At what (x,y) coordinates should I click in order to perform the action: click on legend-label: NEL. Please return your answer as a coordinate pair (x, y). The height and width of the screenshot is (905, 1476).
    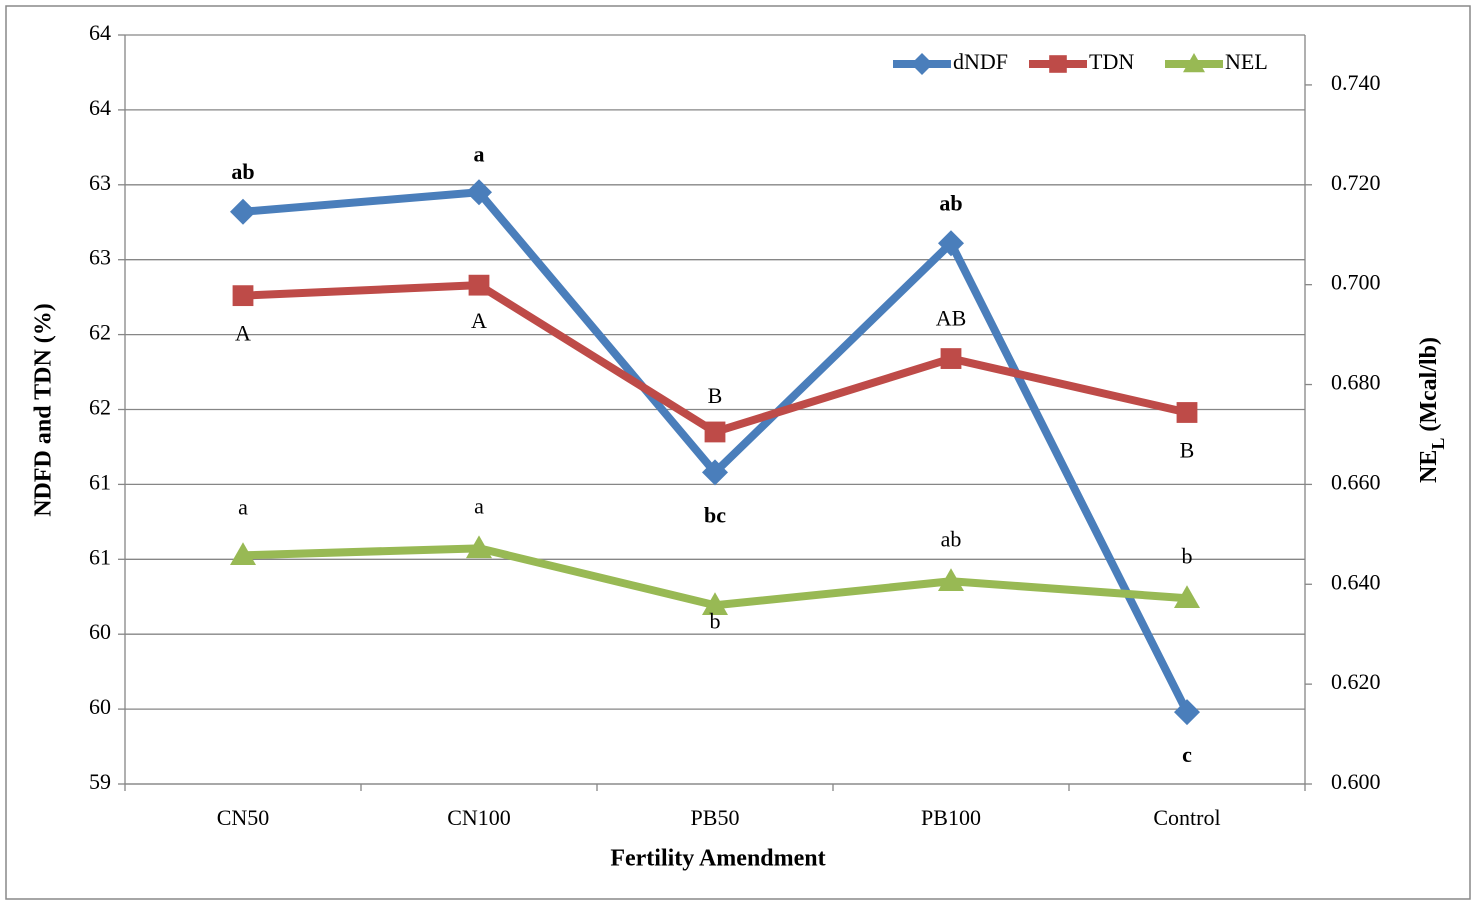
    Looking at the image, I should click on (1246, 61).